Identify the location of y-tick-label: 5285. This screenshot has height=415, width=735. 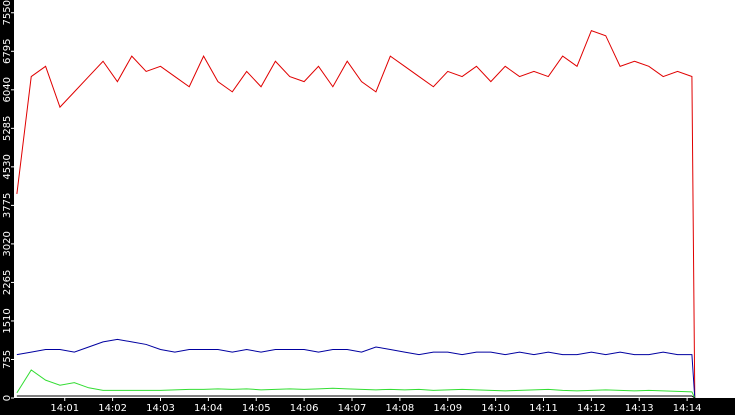
(7, 128).